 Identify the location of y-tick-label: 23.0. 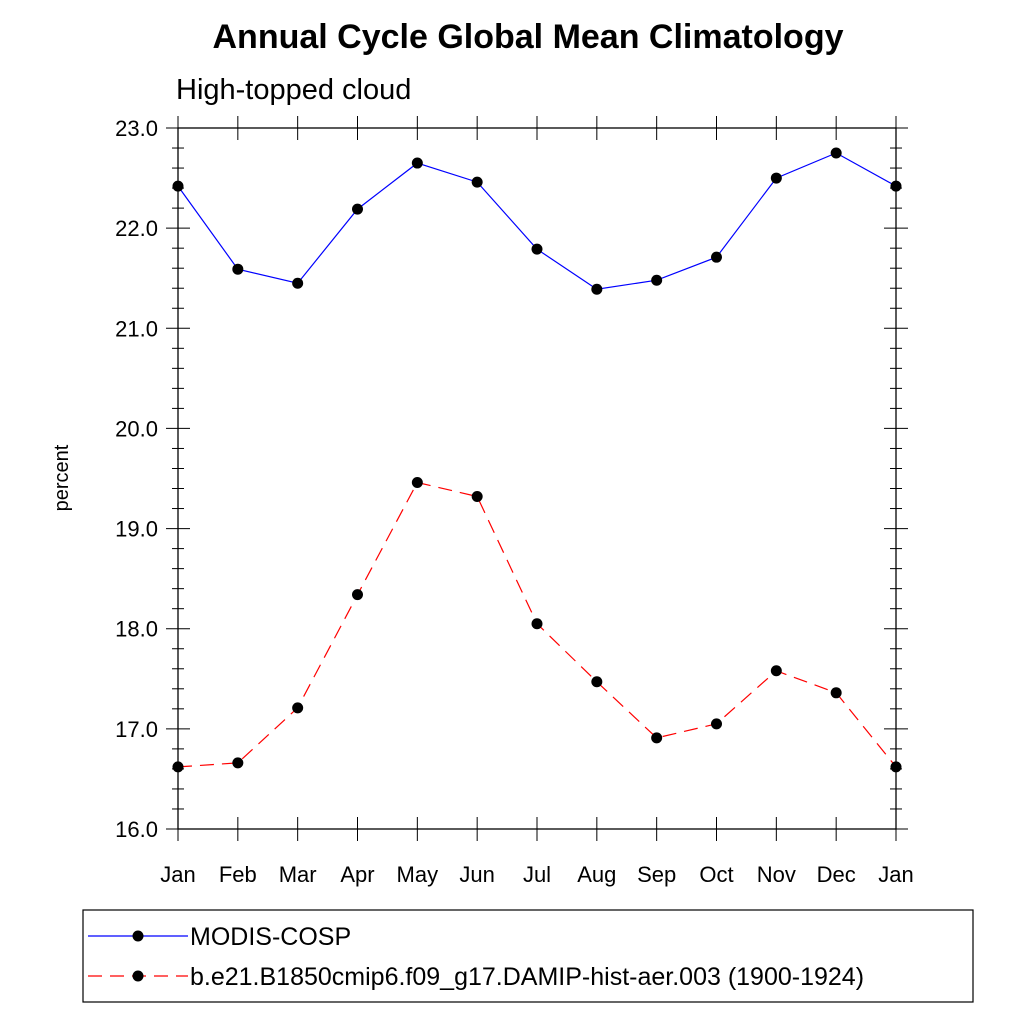
(136, 128).